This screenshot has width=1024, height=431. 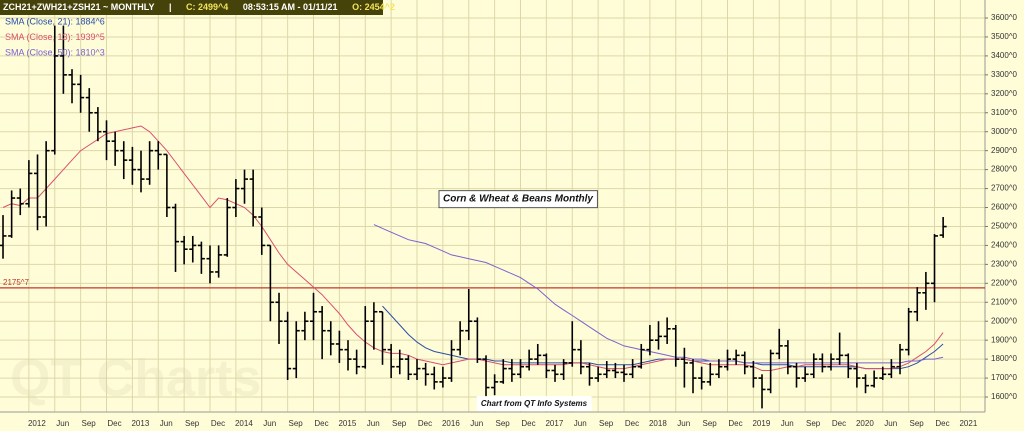 What do you see at coordinates (1004, 226) in the screenshot?
I see `y-tick-label: 2500^0` at bounding box center [1004, 226].